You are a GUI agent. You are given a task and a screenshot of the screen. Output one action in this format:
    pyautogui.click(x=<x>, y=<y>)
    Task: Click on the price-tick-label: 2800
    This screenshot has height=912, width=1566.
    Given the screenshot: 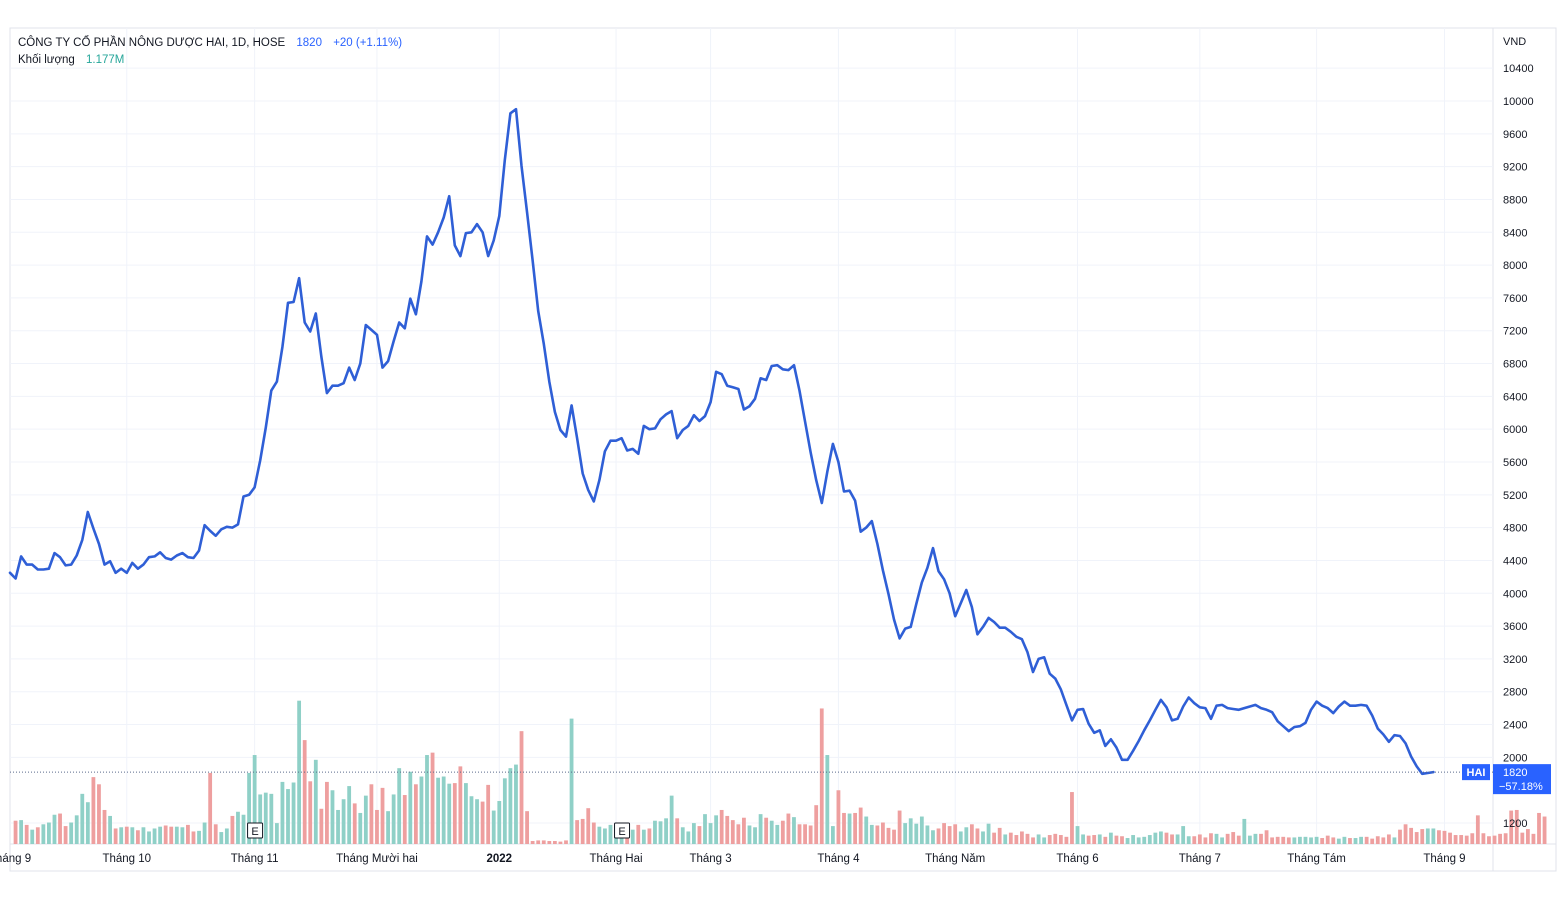 What is the action you would take?
    pyautogui.click(x=1515, y=693)
    